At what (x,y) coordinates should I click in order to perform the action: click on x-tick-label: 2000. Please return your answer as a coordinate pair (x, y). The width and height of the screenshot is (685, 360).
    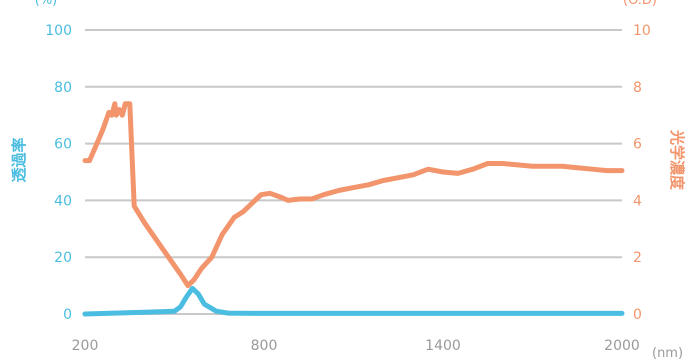
    Looking at the image, I should click on (622, 346).